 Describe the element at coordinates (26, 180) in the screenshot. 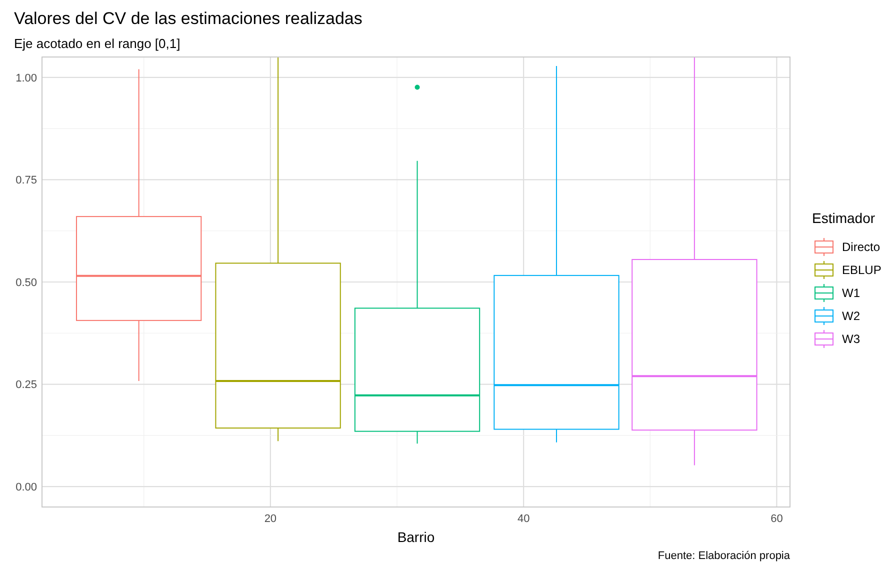

I see `y-tick-label: 0.75` at that location.